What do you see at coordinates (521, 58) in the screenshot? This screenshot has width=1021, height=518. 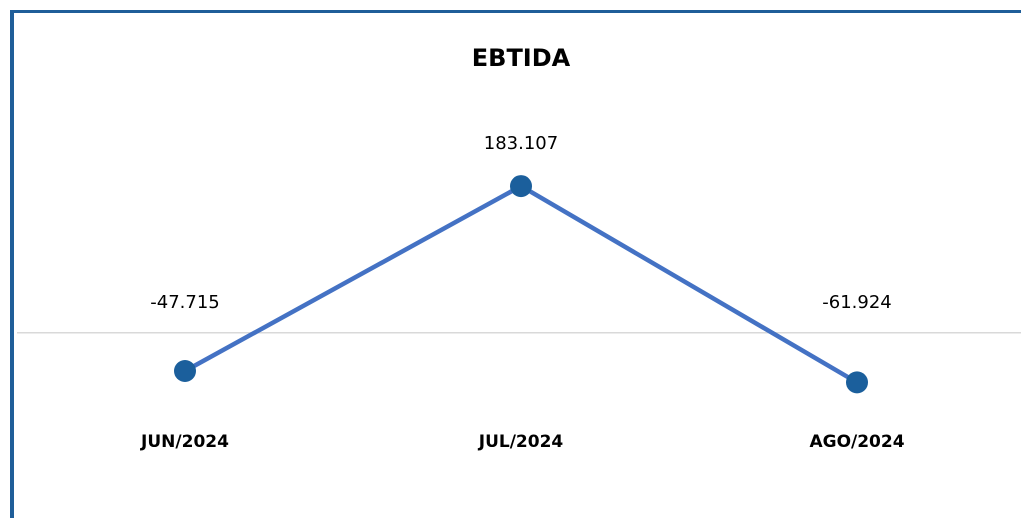 I see `chart-title: EBTIDA` at bounding box center [521, 58].